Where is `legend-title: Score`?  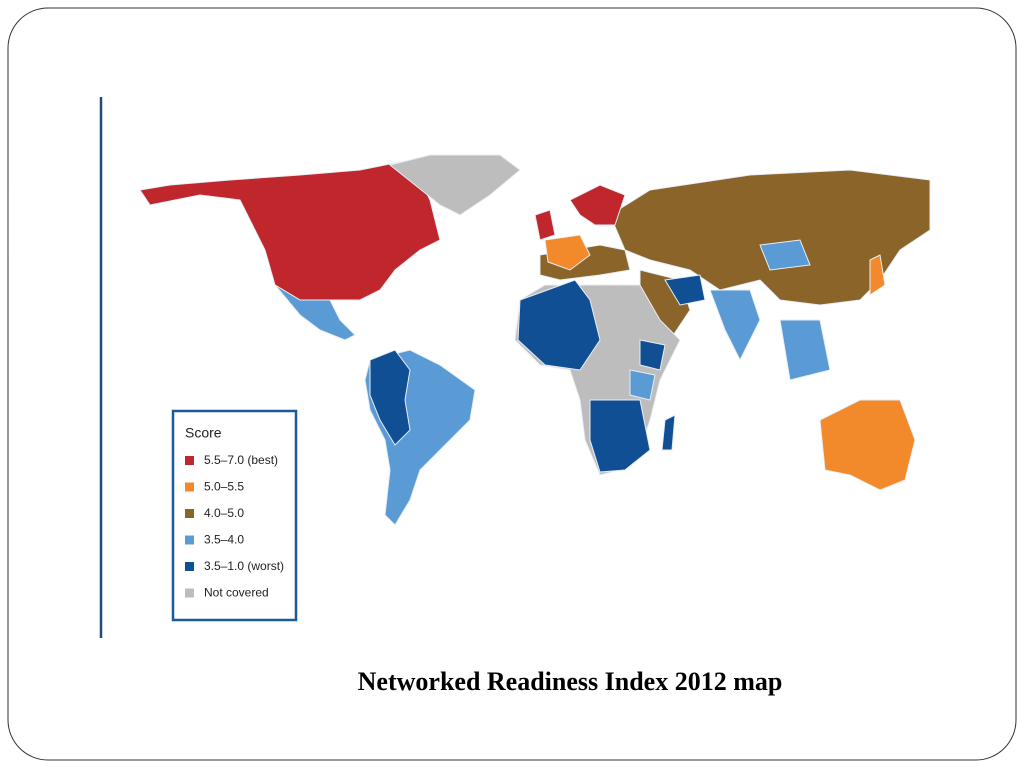 legend-title: Score is located at coordinates (203, 433).